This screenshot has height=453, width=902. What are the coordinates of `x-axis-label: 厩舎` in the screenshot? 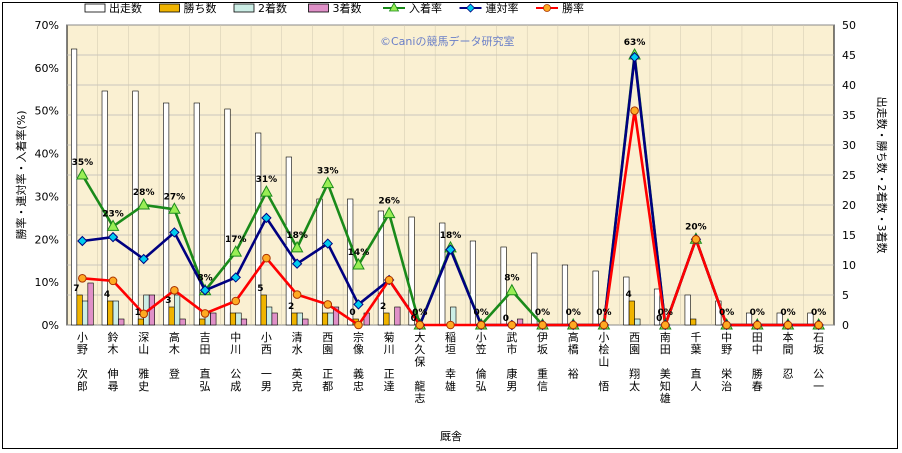 It's located at (451, 436).